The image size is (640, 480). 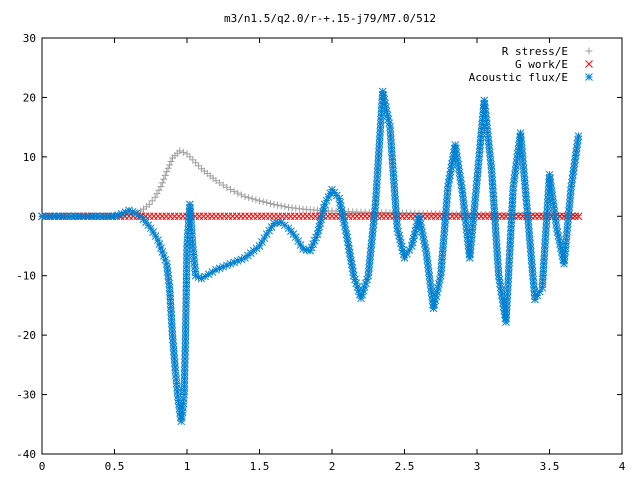 What do you see at coordinates (29, 38) in the screenshot?
I see `y-tick-label: 30` at bounding box center [29, 38].